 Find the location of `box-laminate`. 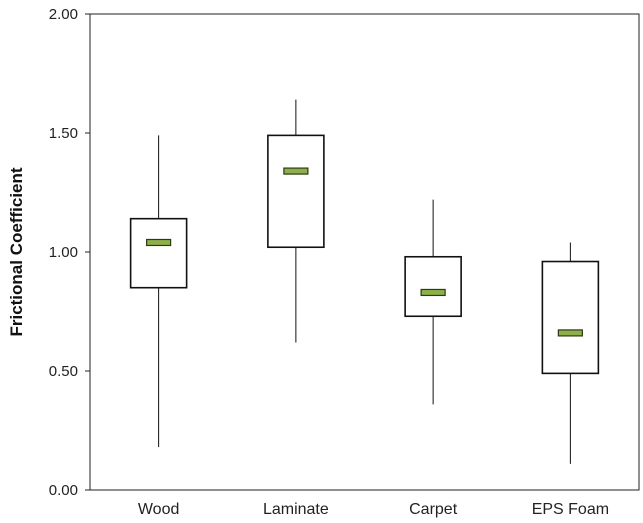

box-laminate is located at coordinates (296, 221).